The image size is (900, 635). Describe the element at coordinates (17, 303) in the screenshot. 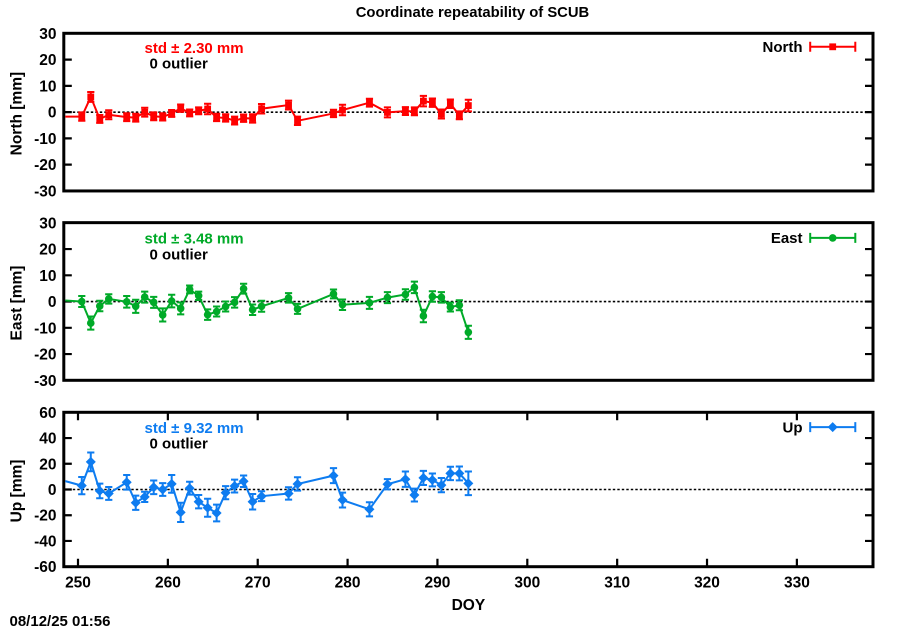

I see `svg-text: East [mm]` at that location.